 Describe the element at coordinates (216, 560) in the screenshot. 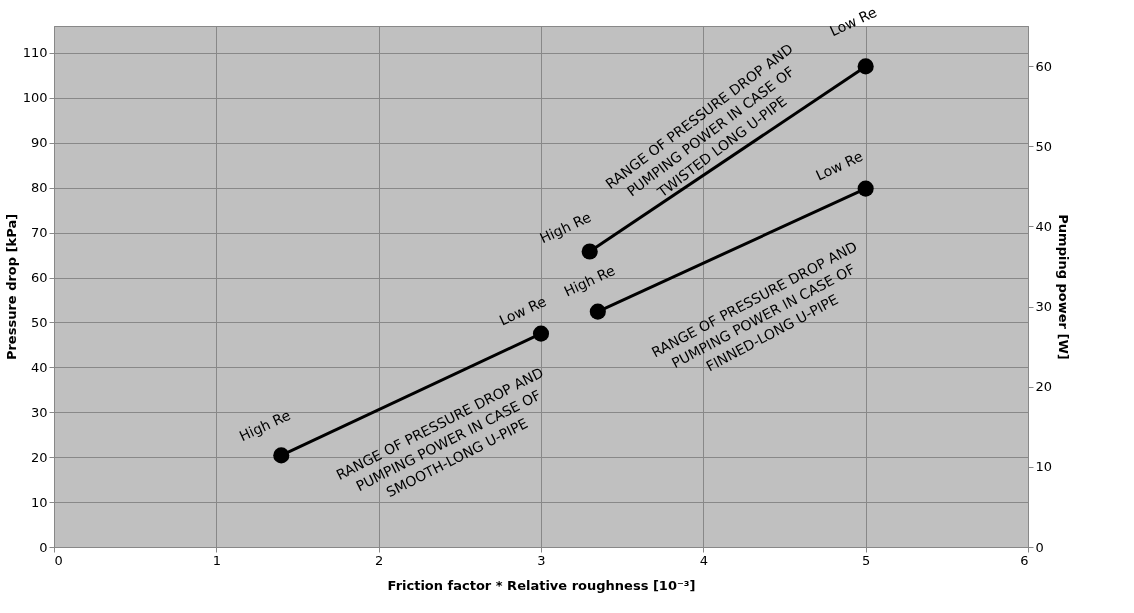

I see `x-tick-label: 1` at that location.